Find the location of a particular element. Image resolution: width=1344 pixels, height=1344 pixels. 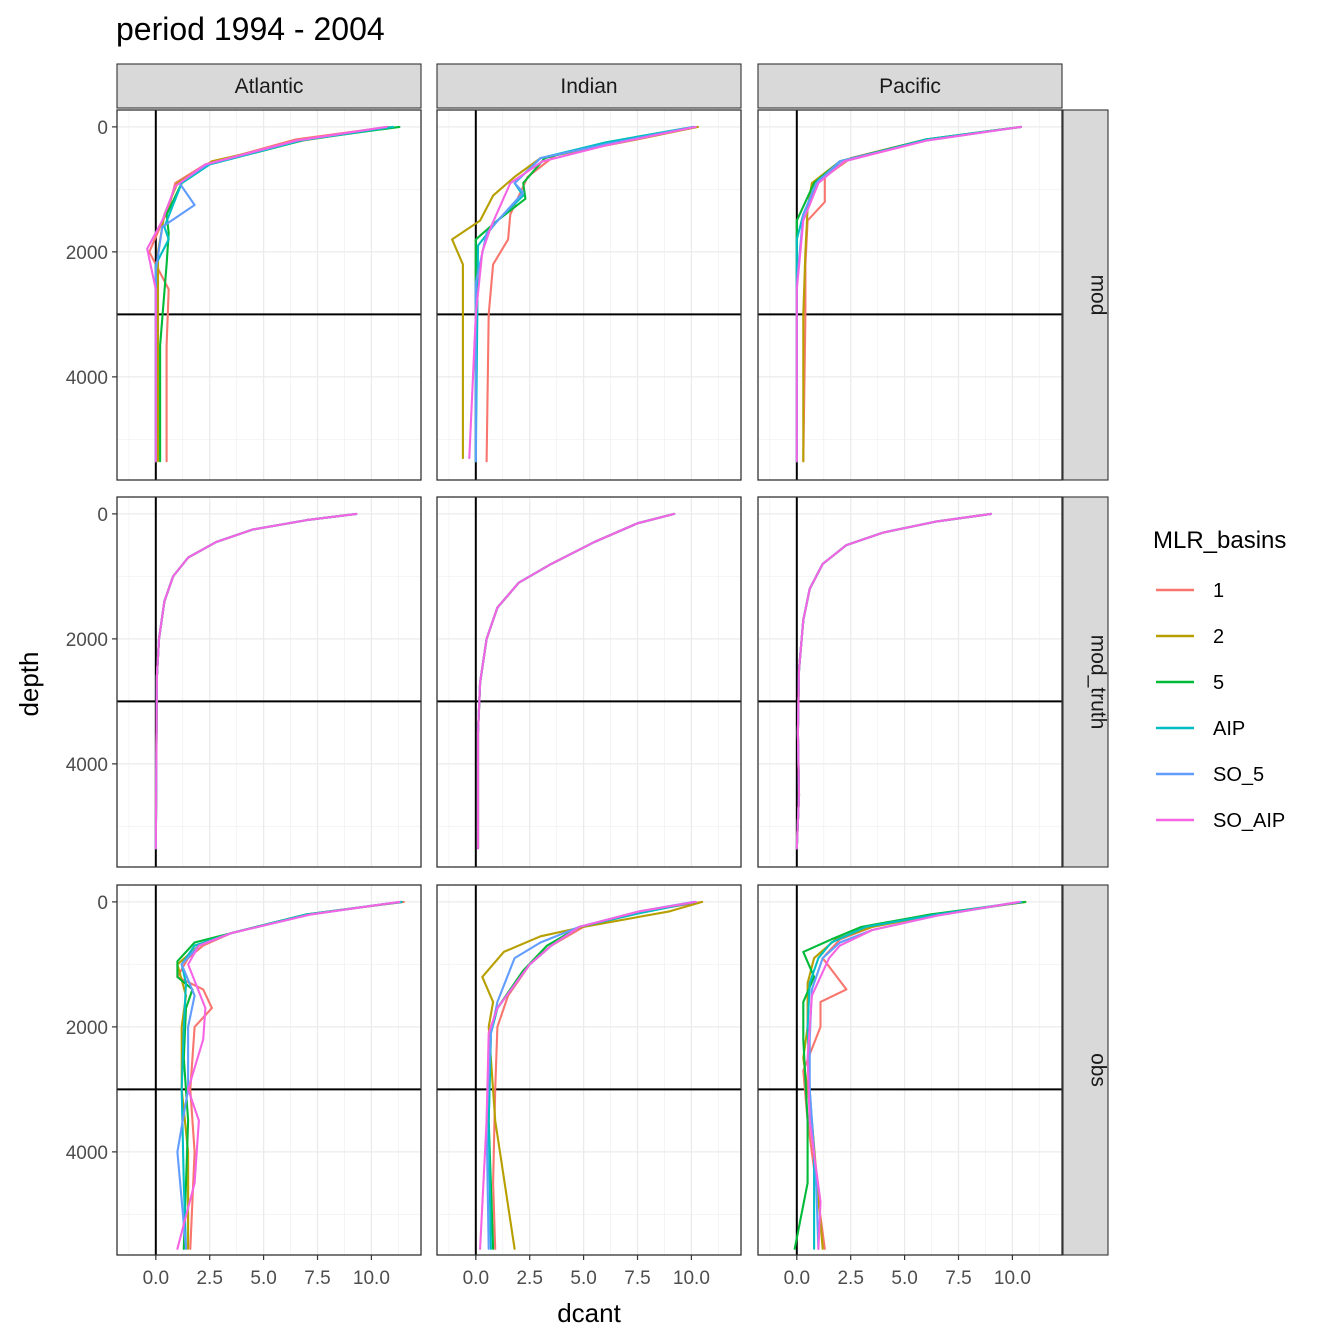

panel-obs-atlantic: 0 2000 4000 0.0 2.5 5.0 7.5 10.0 is located at coordinates (244, 1086).